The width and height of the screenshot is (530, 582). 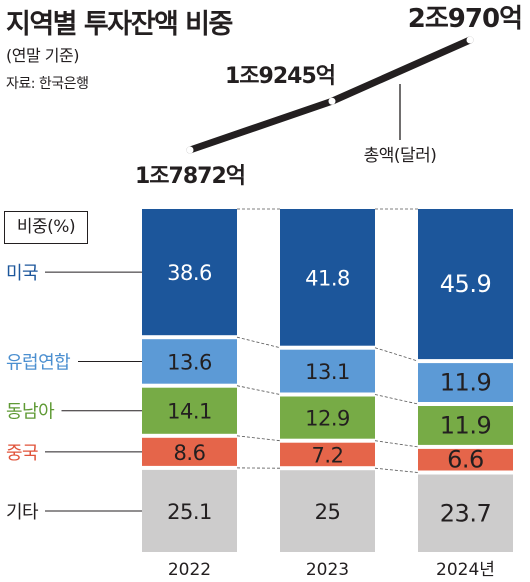 I want to click on data-label-3-3: 11.9, so click(x=465, y=426).